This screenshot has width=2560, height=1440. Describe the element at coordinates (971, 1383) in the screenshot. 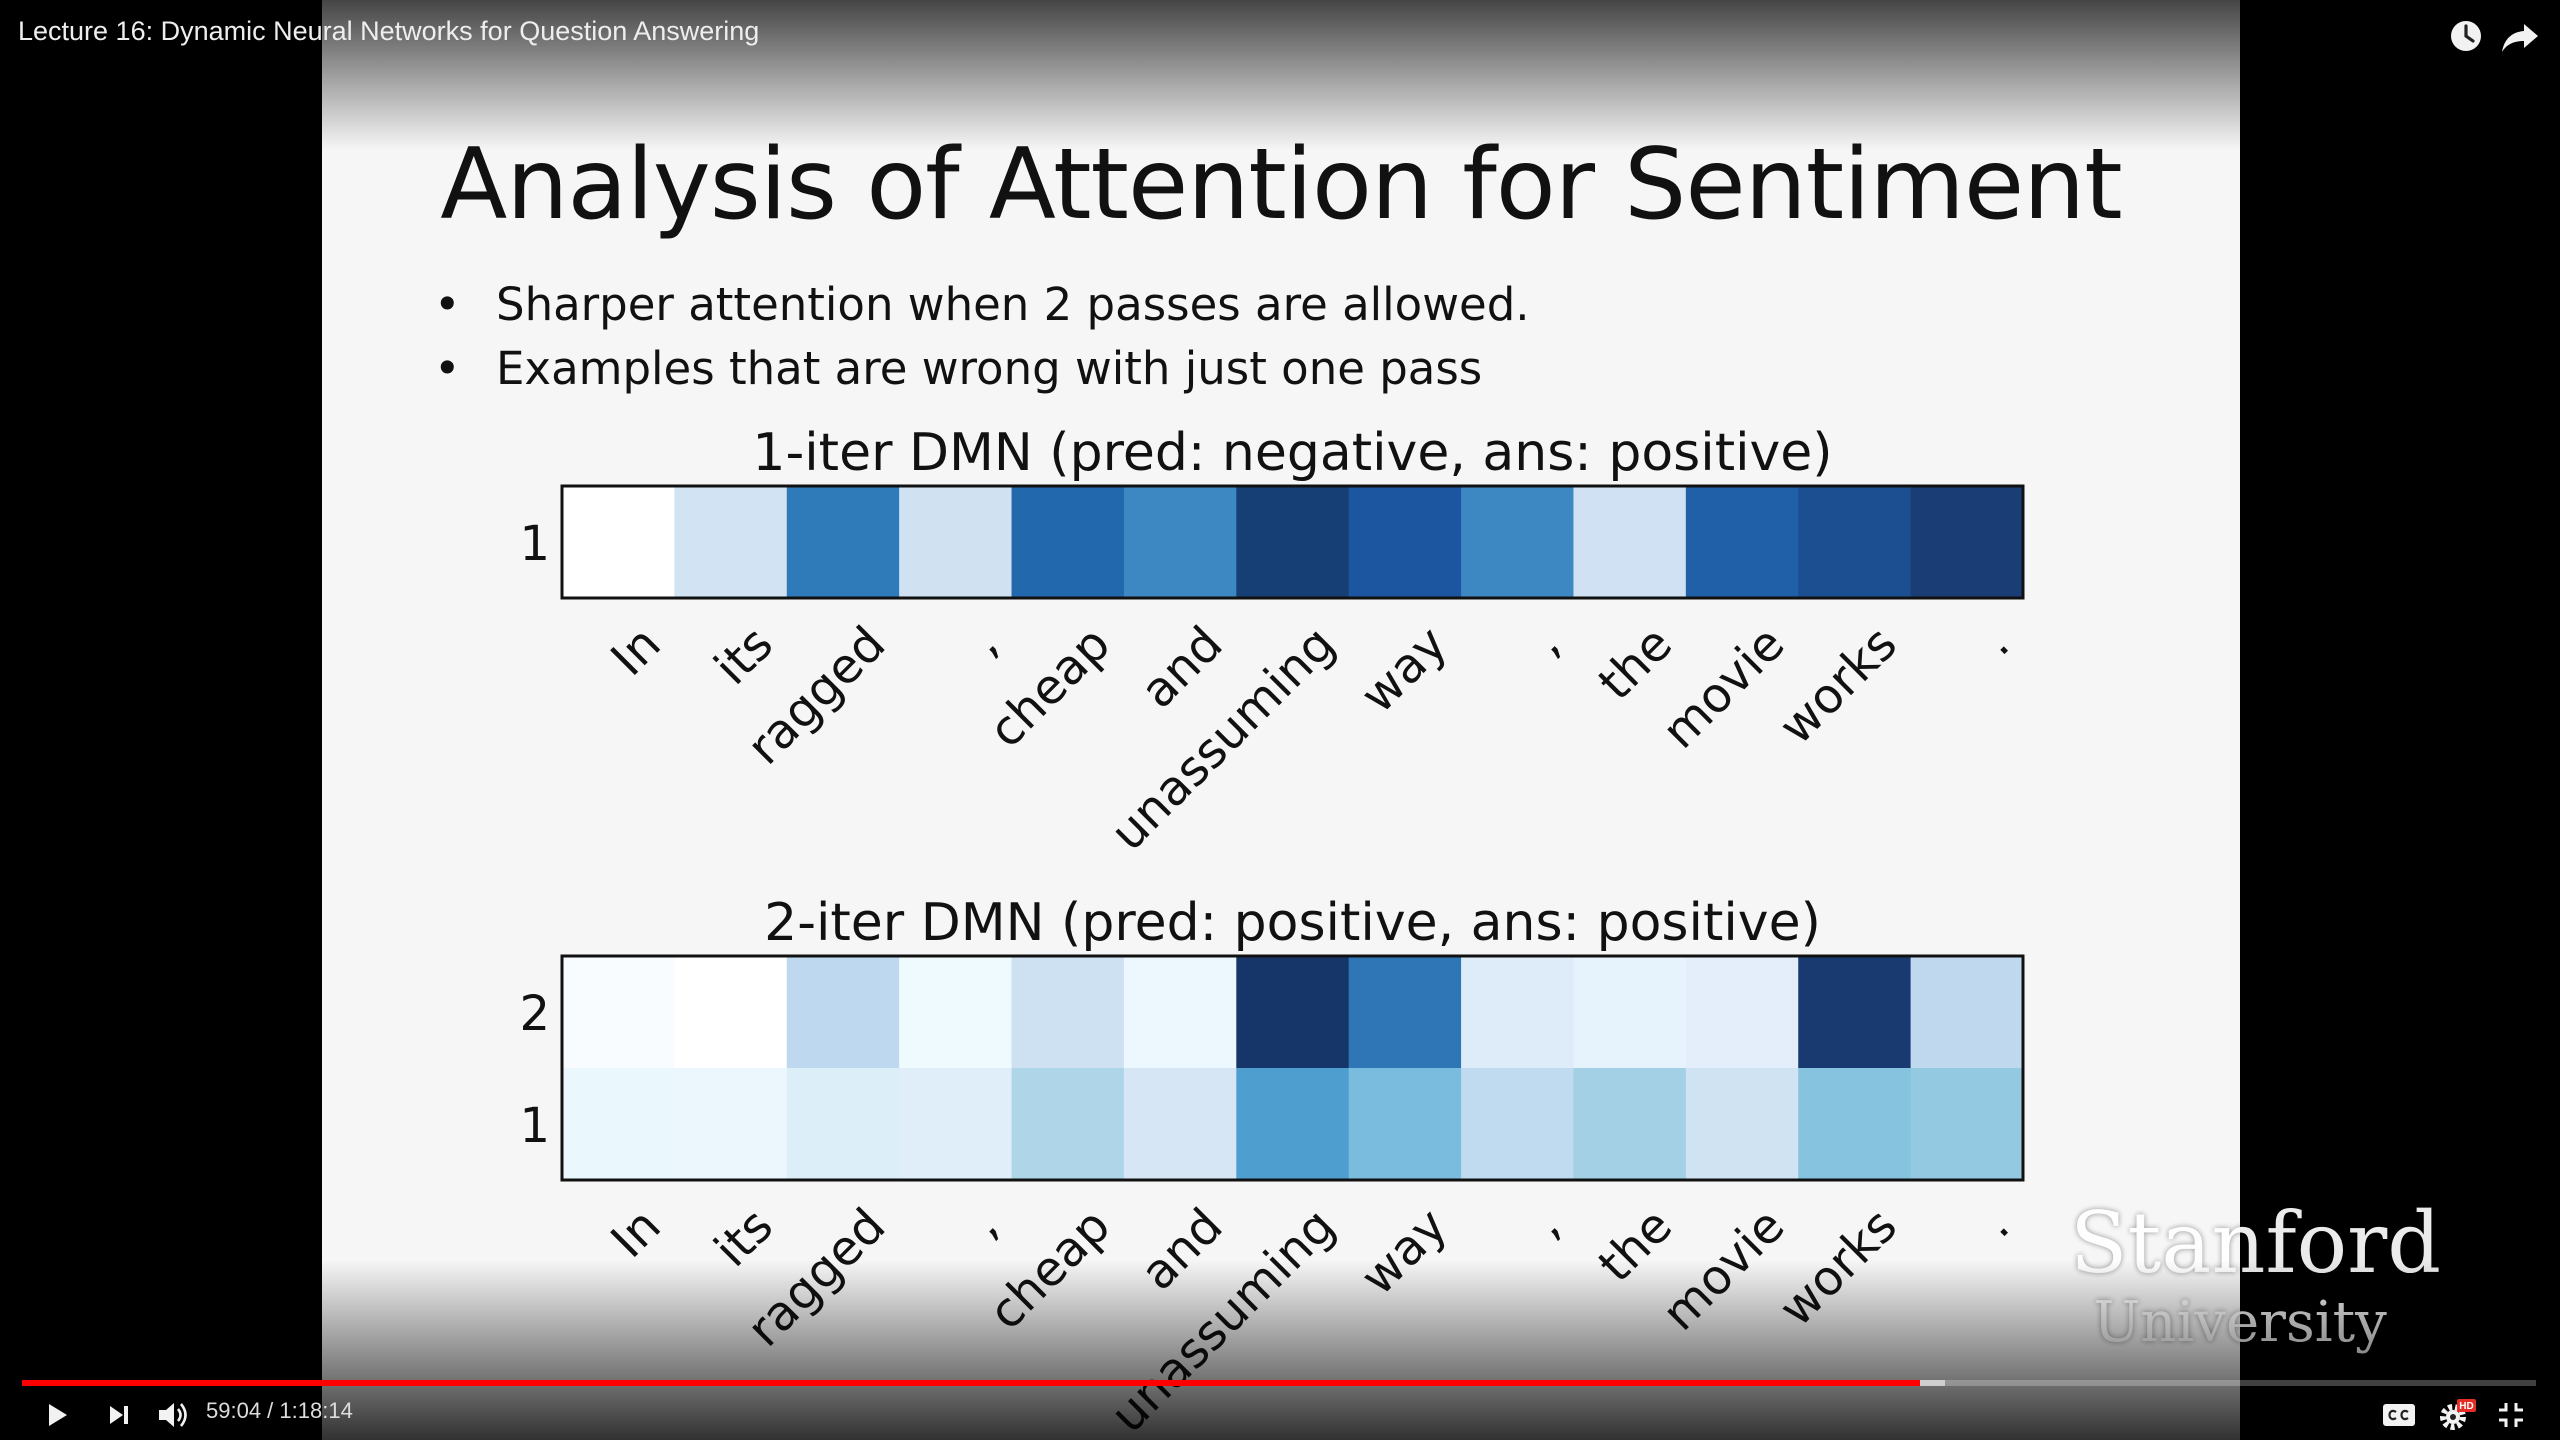

I see `progress-played` at that location.